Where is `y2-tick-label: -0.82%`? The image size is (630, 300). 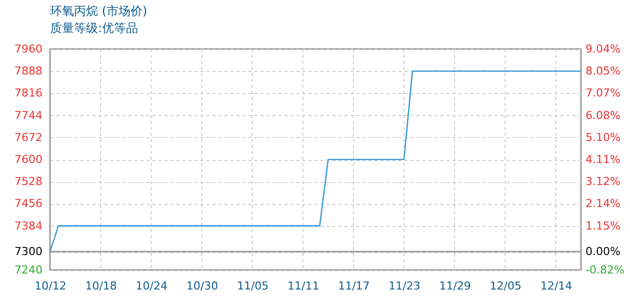
y2-tick-label: -0.82% is located at coordinates (605, 270).